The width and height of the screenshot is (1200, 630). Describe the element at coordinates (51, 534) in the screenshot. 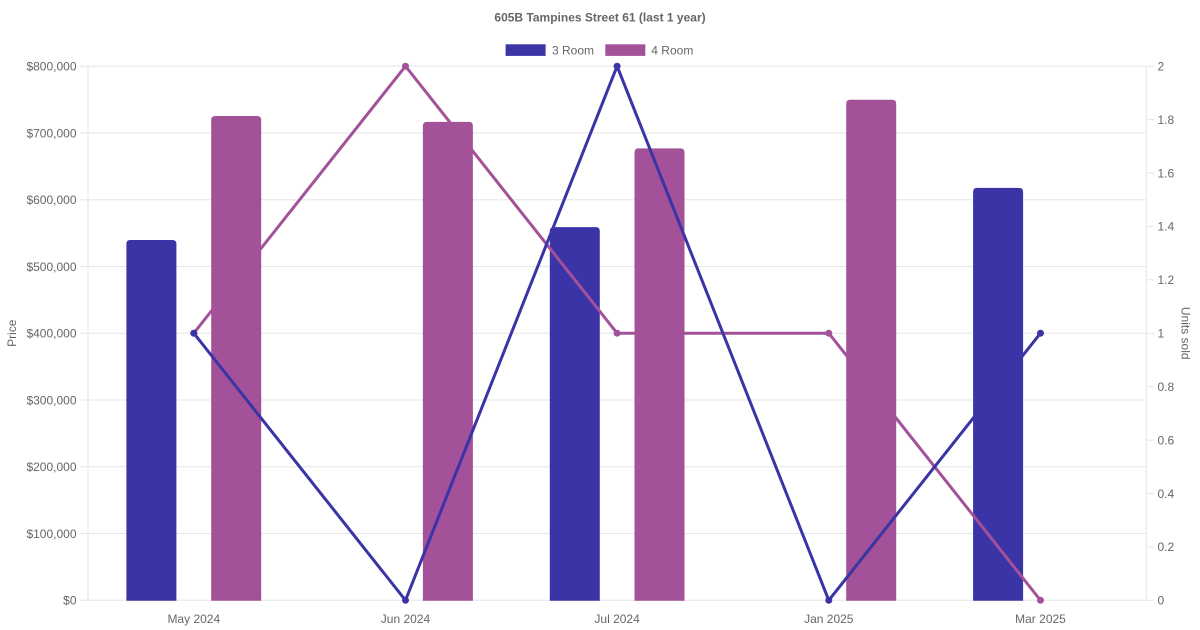

I see `svg-text: $100,000` at that location.